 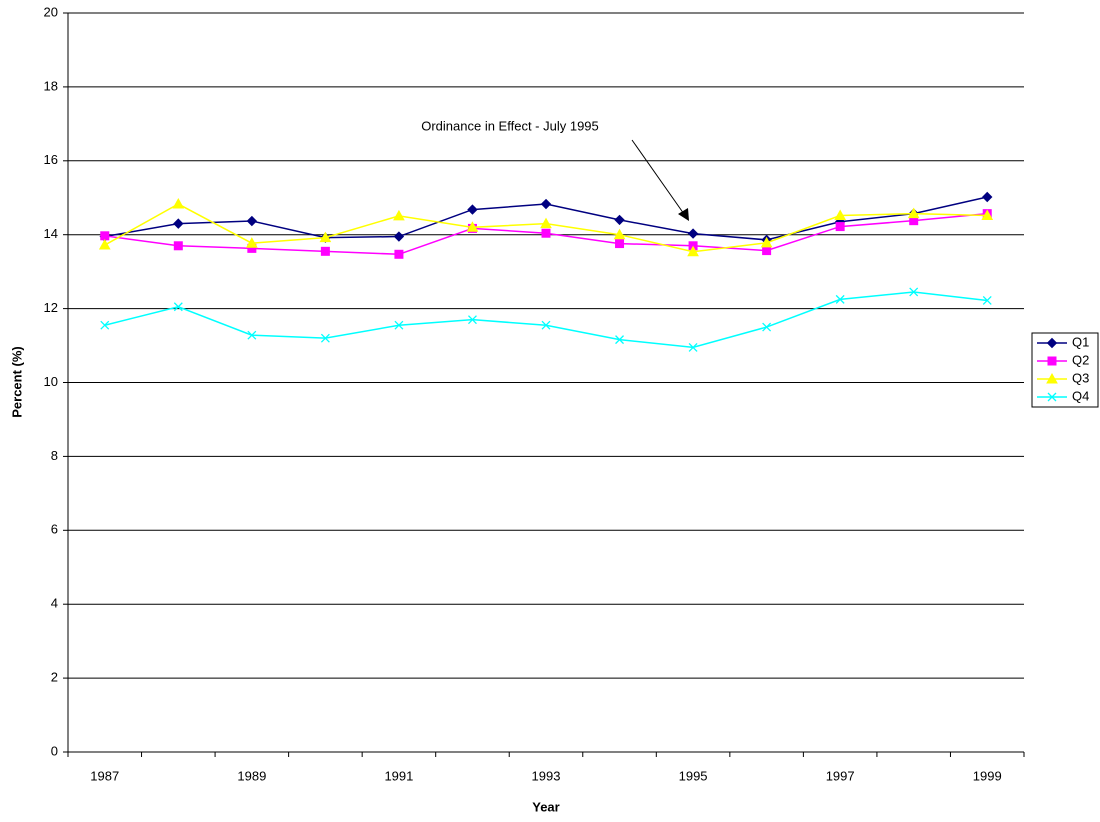 I want to click on annotation-arrow, so click(x=658, y=177).